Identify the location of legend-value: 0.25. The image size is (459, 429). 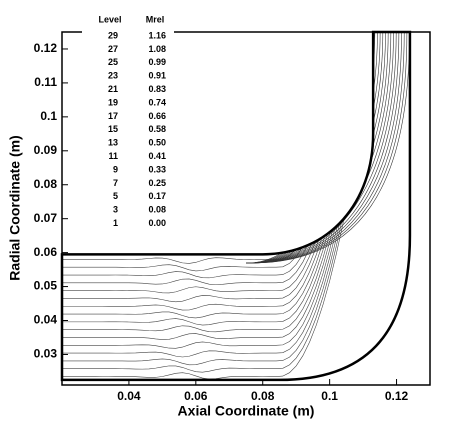
(157, 183).